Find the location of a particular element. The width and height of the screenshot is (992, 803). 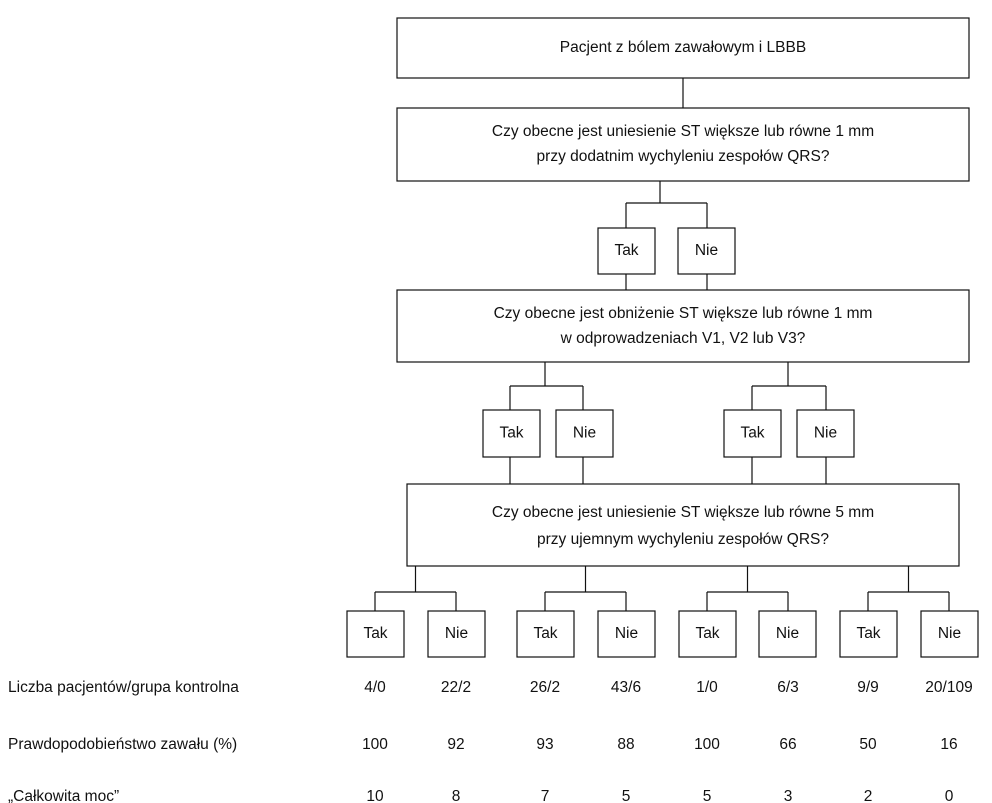

start-box-text: Pacjent z bólem zawałowym i LBBB is located at coordinates (683, 47).